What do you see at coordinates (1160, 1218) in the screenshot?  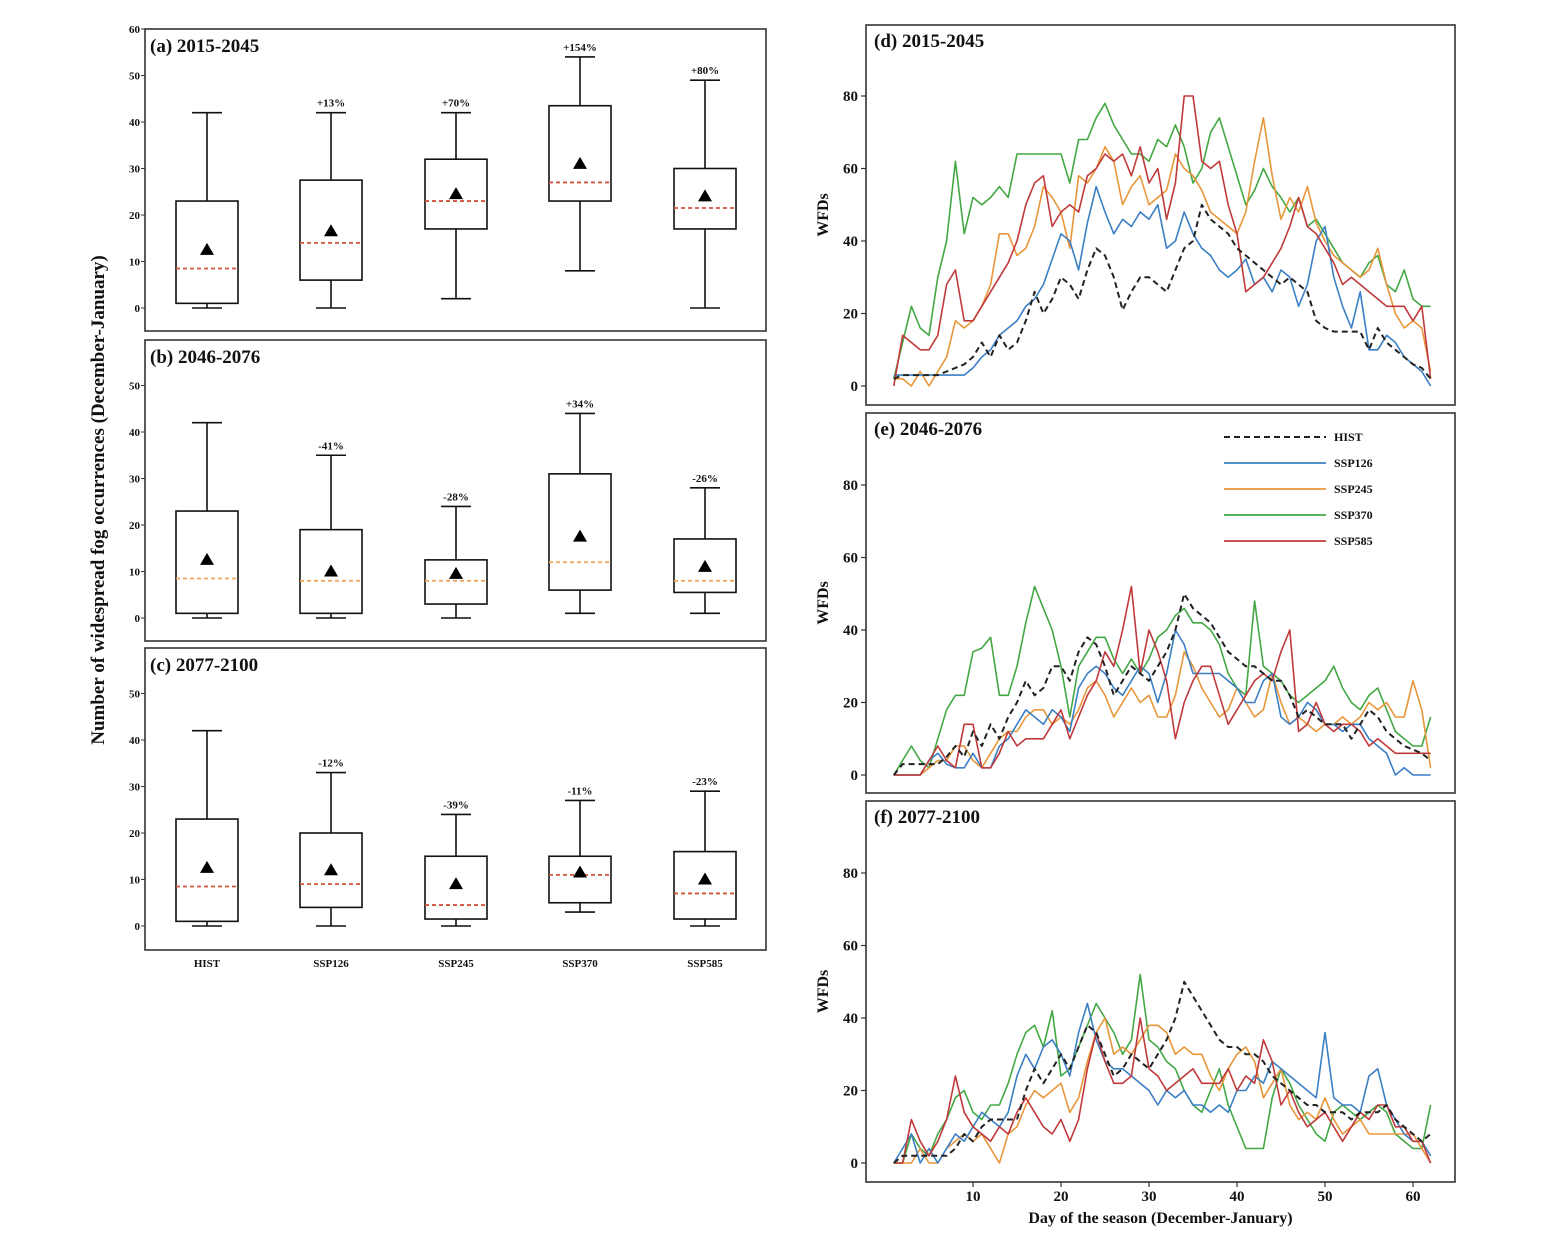 I see `x-axis-label: Day of the season (December-January)` at bounding box center [1160, 1218].